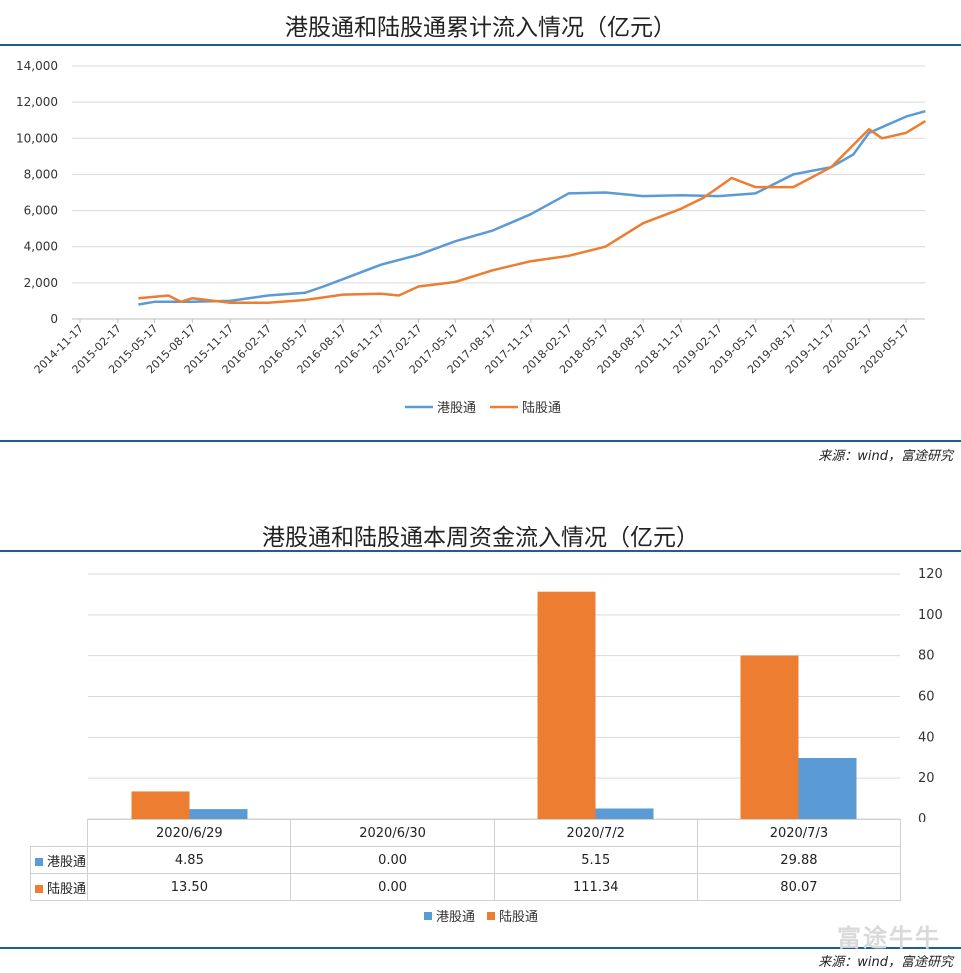  Describe the element at coordinates (885, 962) in the screenshot. I see `bottom-source-note: 来源：wind，富途研究` at that location.